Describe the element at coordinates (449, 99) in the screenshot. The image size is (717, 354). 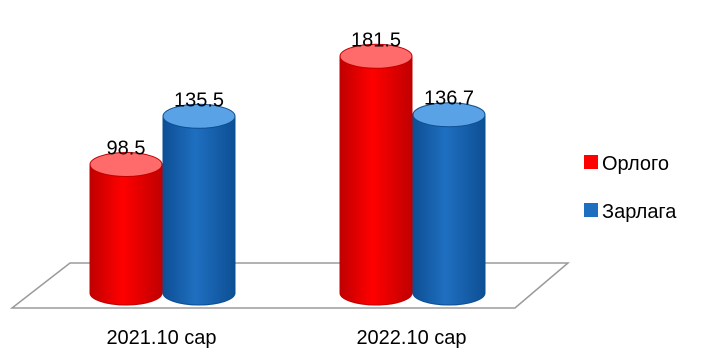
I see `value-label-expense-2: 136.7` at that location.